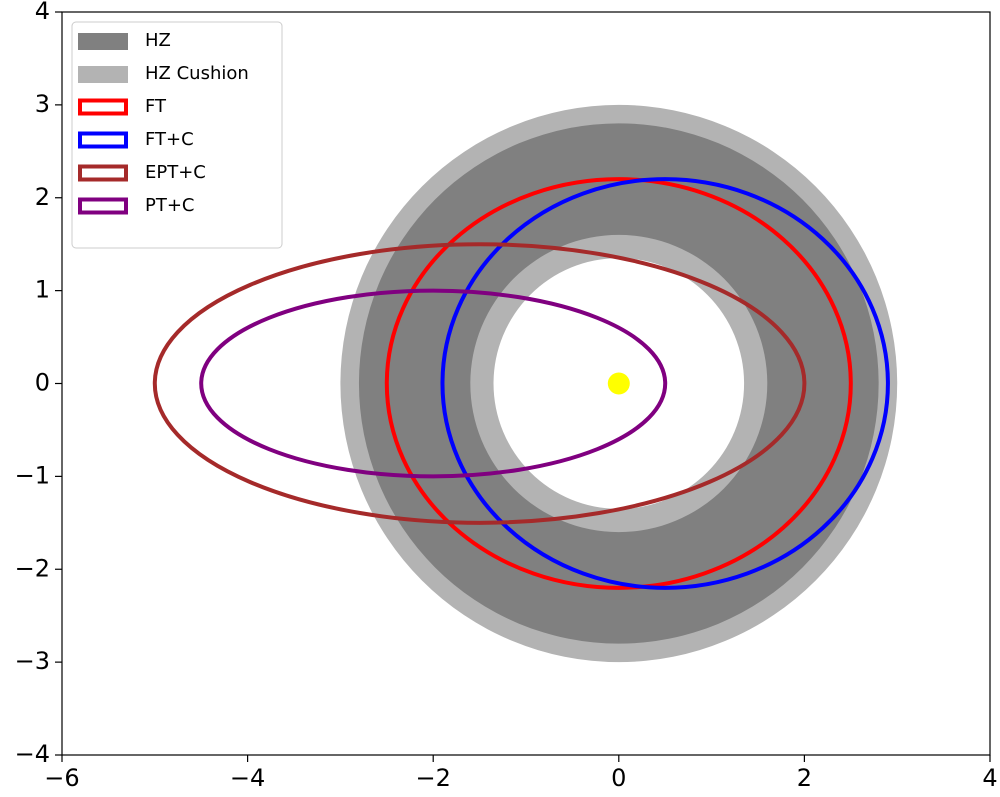  Describe the element at coordinates (158, 40) in the screenshot. I see `legend-label: HZ` at that location.